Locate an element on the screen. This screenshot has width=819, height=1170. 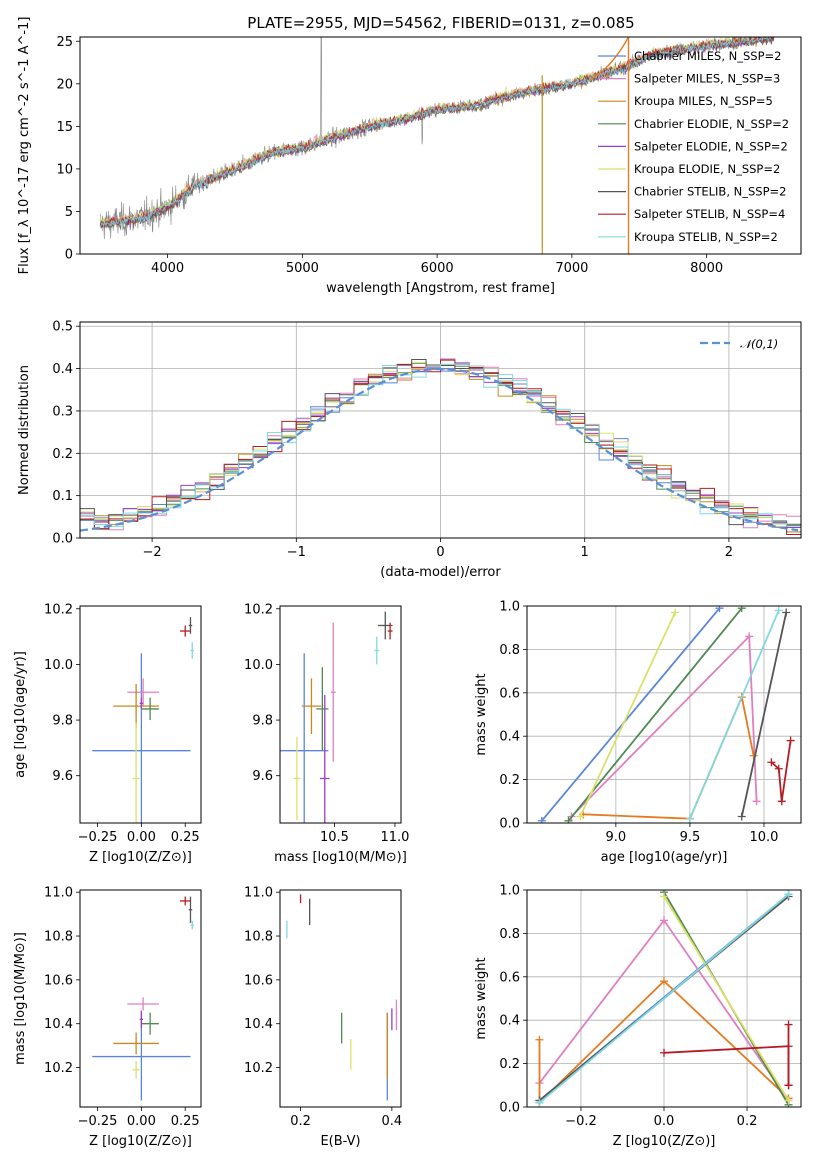
legend-label: Salpeter ELODIE, N_SSP=2 is located at coordinates (711, 146).